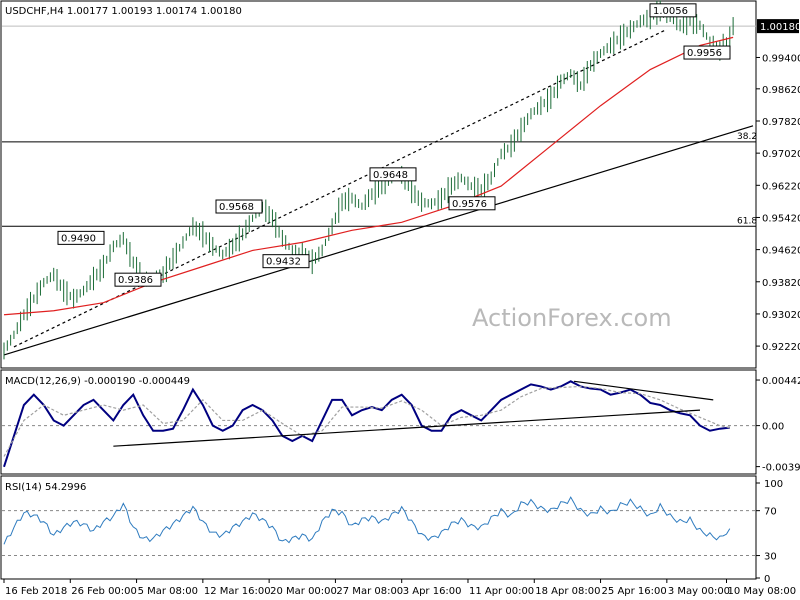 Image resolution: width=800 pixels, height=600 pixels. Describe the element at coordinates (699, 591) in the screenshot. I see `x-tick-label: 3 May 00:00` at that location.